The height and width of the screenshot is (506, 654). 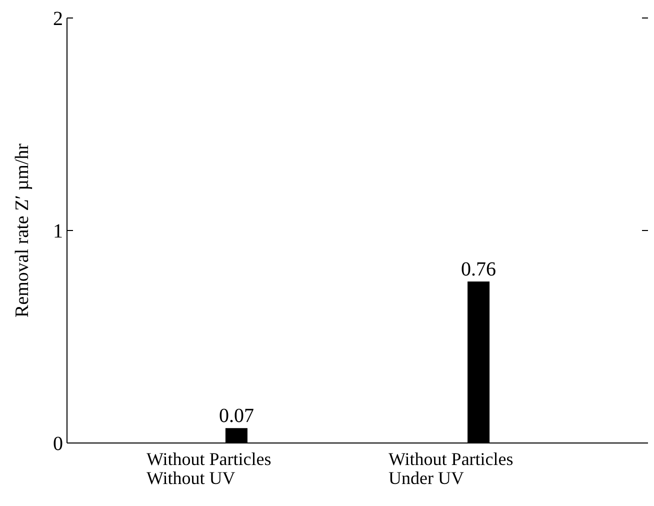 I want to click on data-label: 0.76, so click(x=478, y=269).